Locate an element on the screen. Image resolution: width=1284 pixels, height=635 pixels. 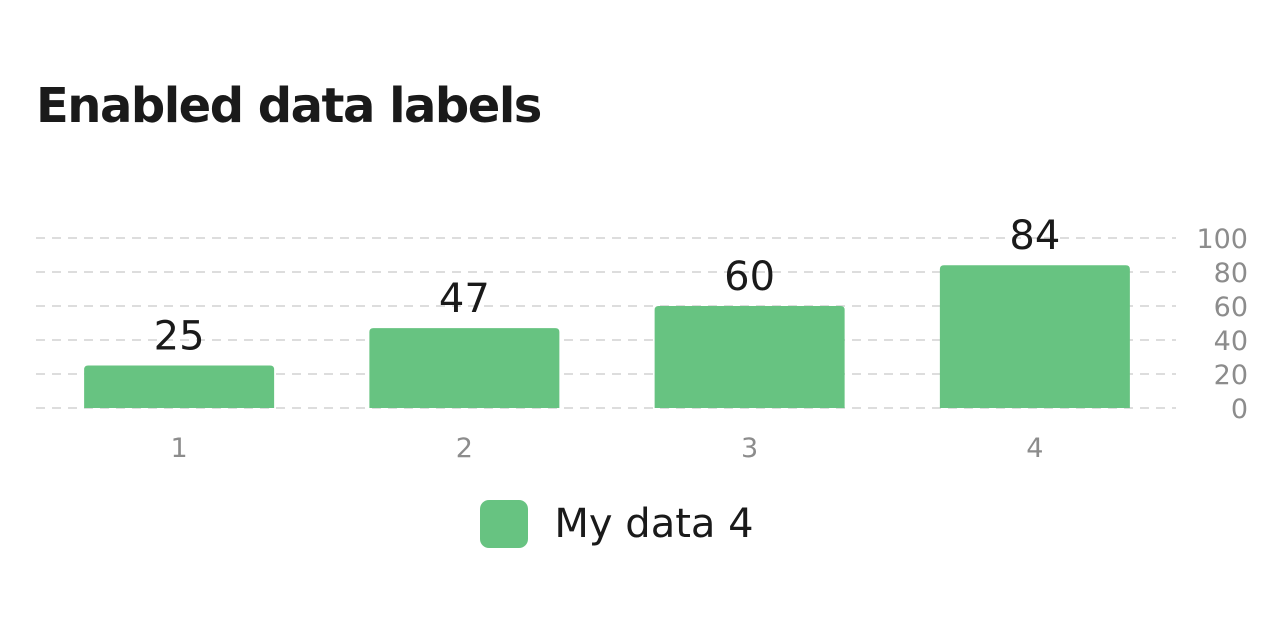
x-tick-label: 2 is located at coordinates (464, 448).